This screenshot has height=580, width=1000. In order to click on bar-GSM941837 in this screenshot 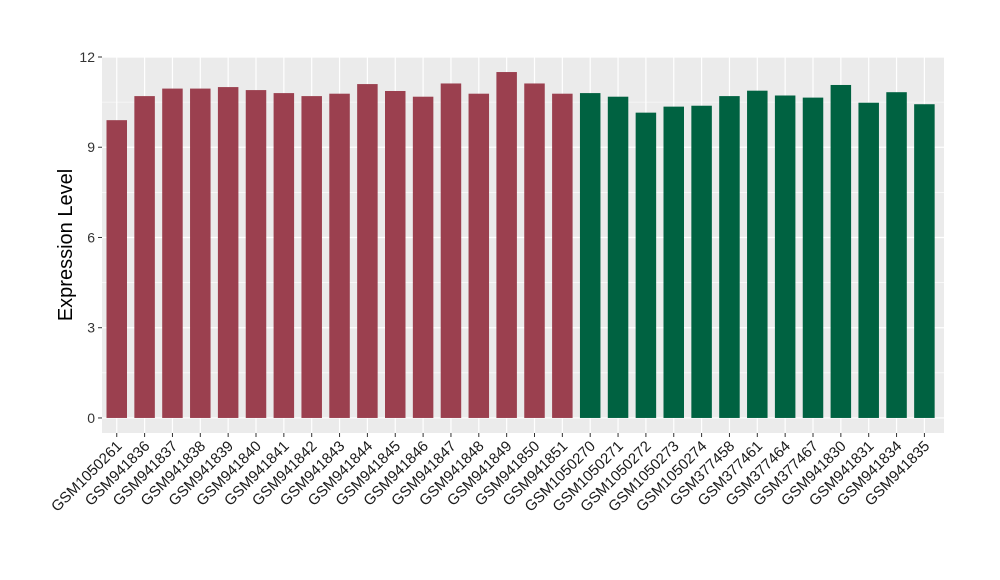, I will do `click(172, 253)`.